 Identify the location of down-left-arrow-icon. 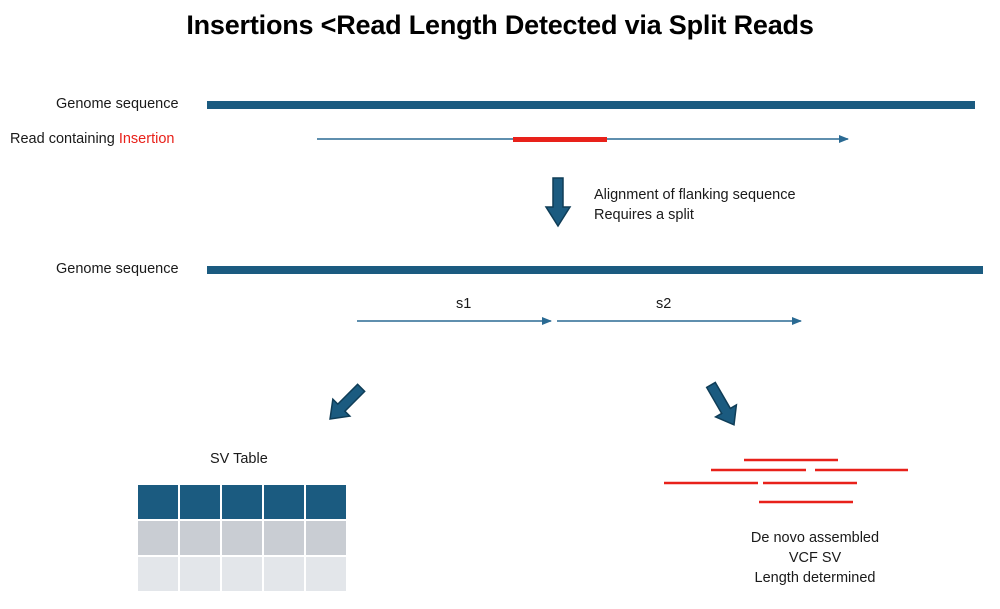
(347, 401).